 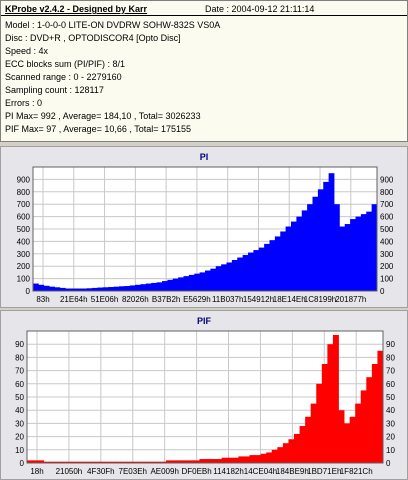 I want to click on pif-xtick-10: 1F821Ch, so click(x=356, y=471).